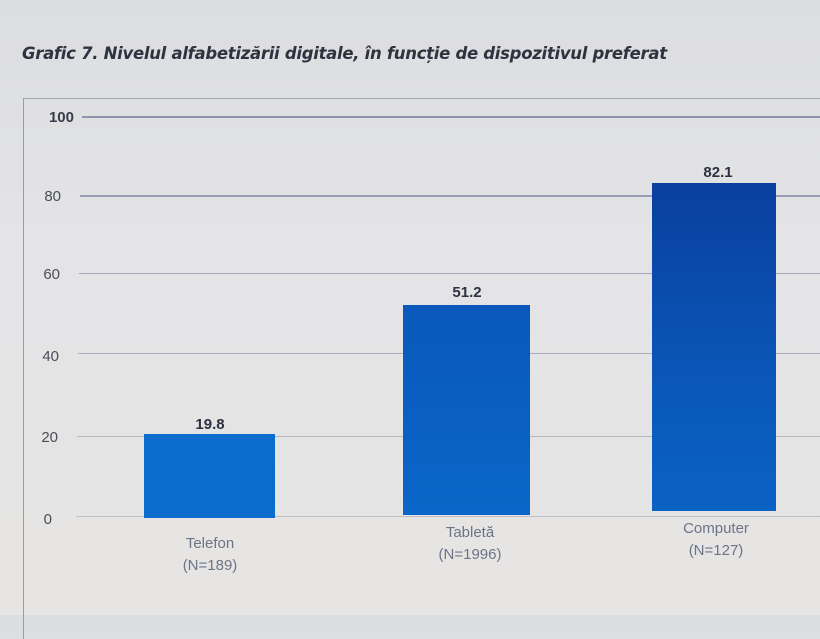  I want to click on n-label: (N=127), so click(716, 550).